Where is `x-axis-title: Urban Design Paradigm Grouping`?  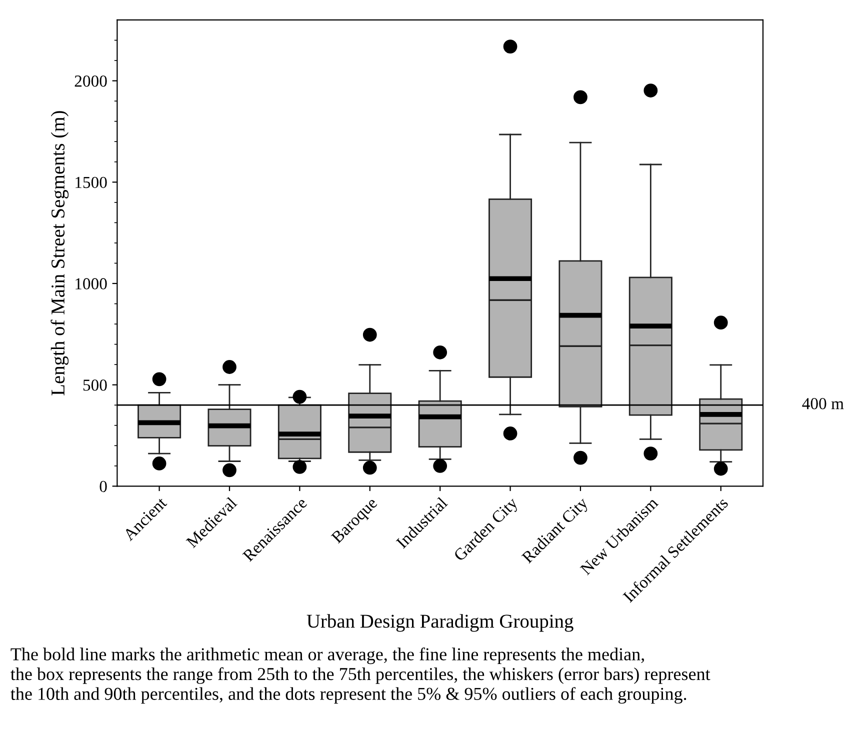 x-axis-title: Urban Design Paradigm Grouping is located at coordinates (440, 623).